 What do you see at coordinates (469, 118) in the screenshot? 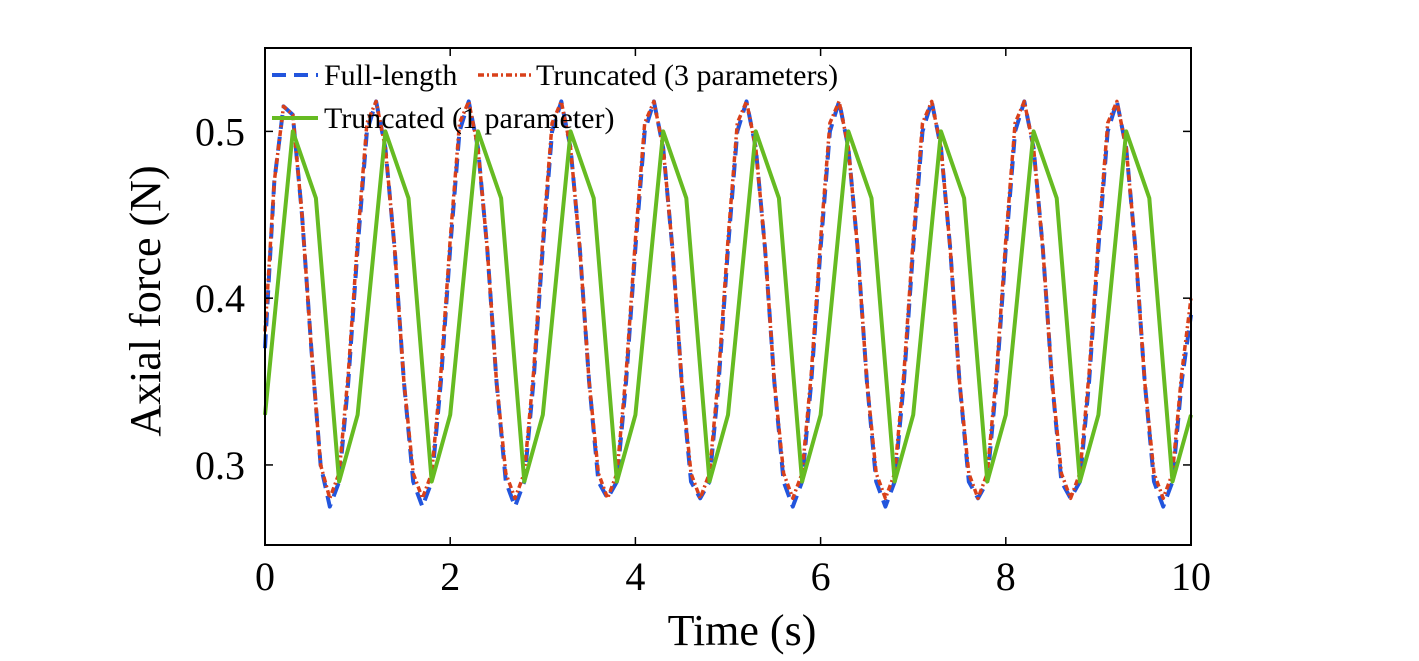
I see `legend-label-3: Truncated (1 parameter)` at bounding box center [469, 118].